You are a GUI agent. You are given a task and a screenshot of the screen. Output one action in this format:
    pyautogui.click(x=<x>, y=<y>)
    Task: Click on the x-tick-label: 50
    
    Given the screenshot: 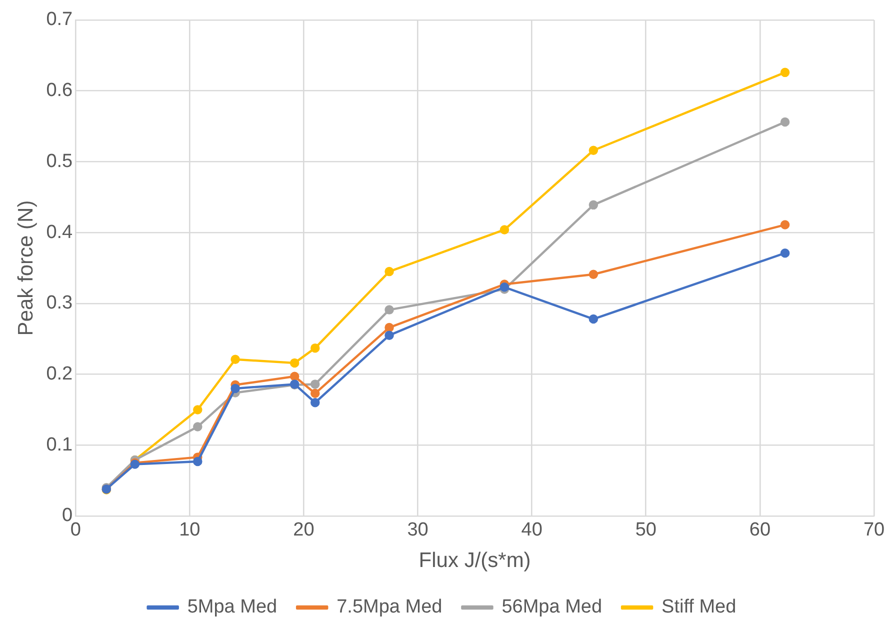 What is the action you would take?
    pyautogui.click(x=645, y=530)
    